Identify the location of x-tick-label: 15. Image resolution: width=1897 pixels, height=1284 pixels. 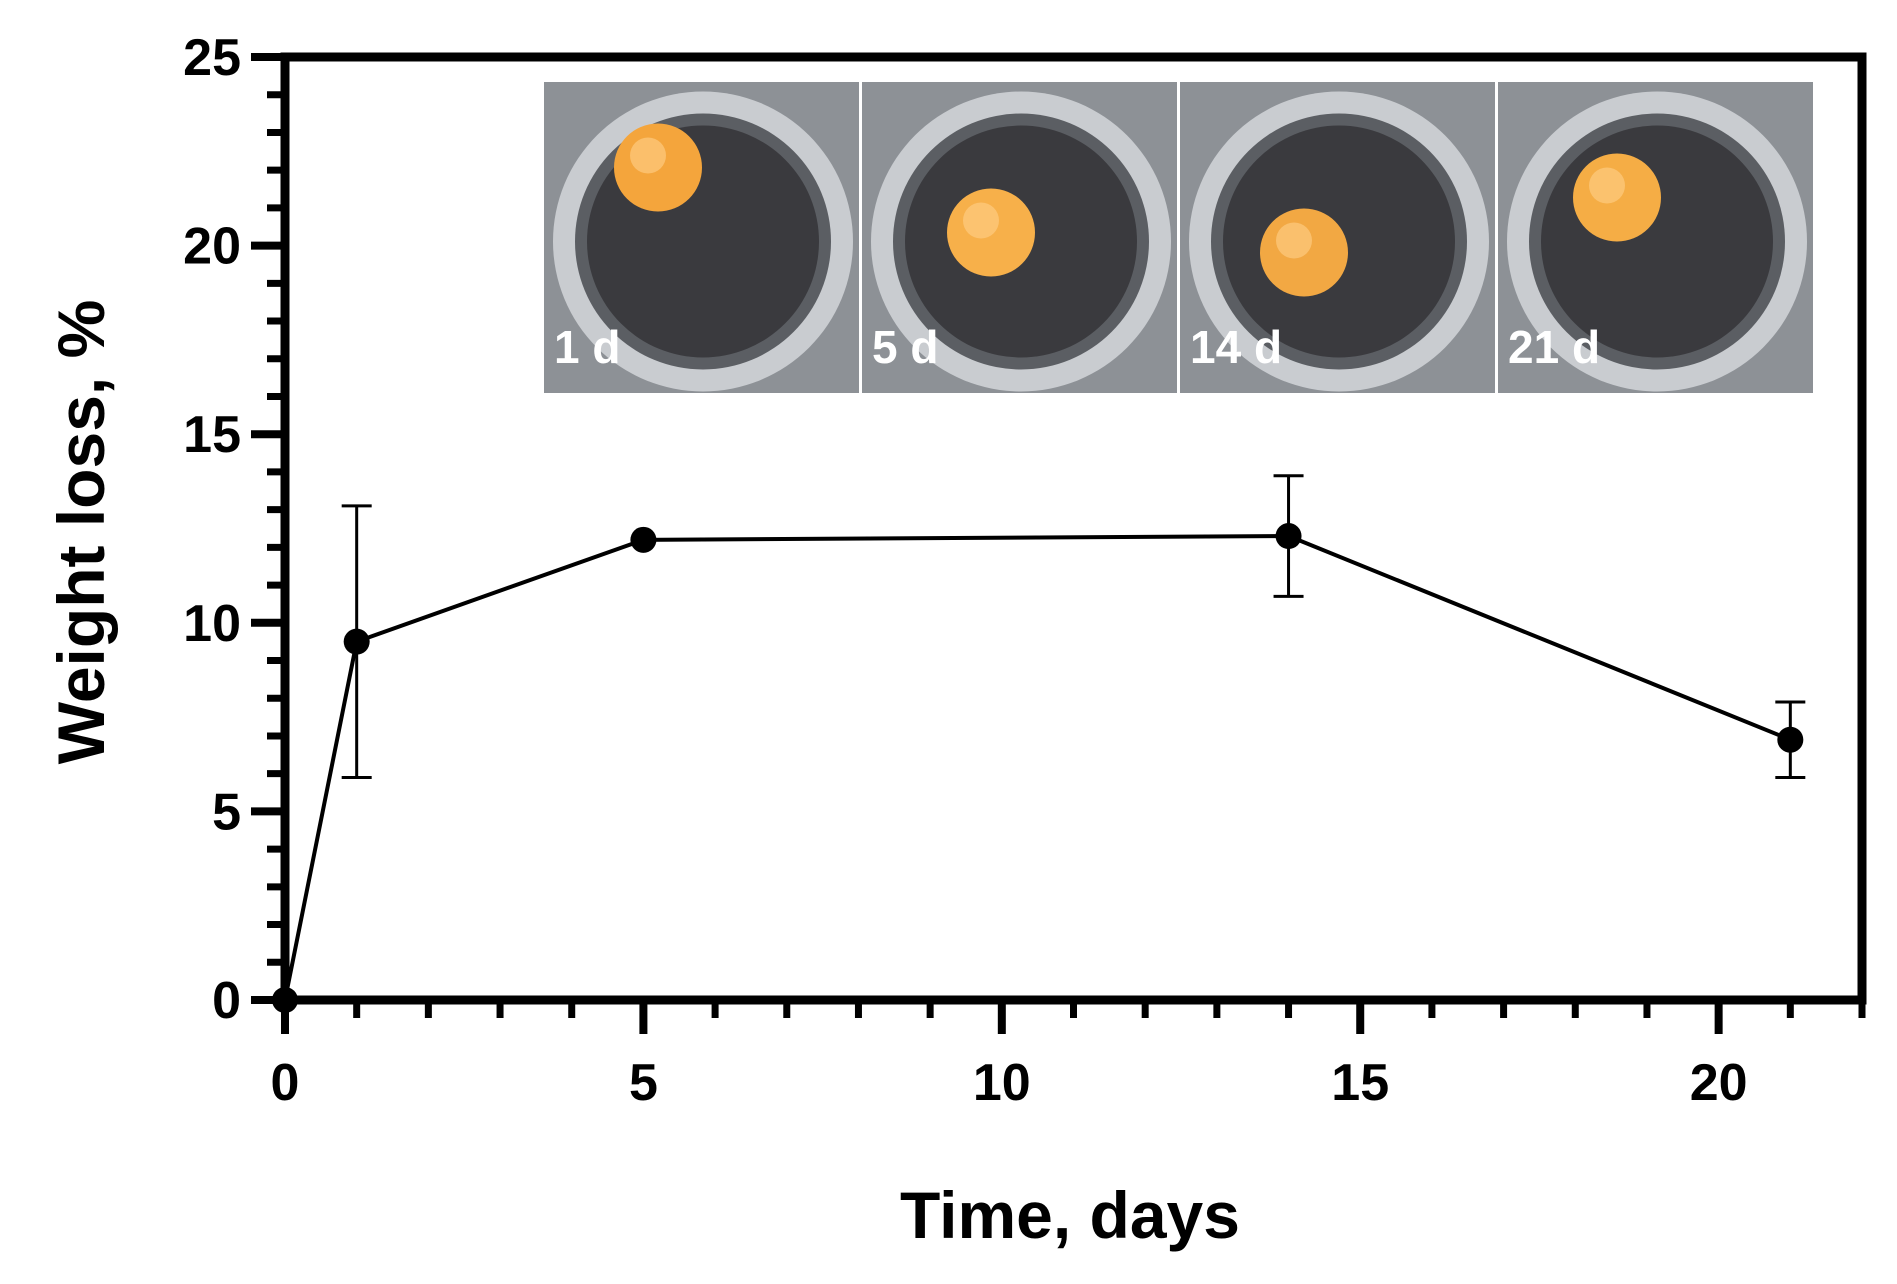
(1360, 1083).